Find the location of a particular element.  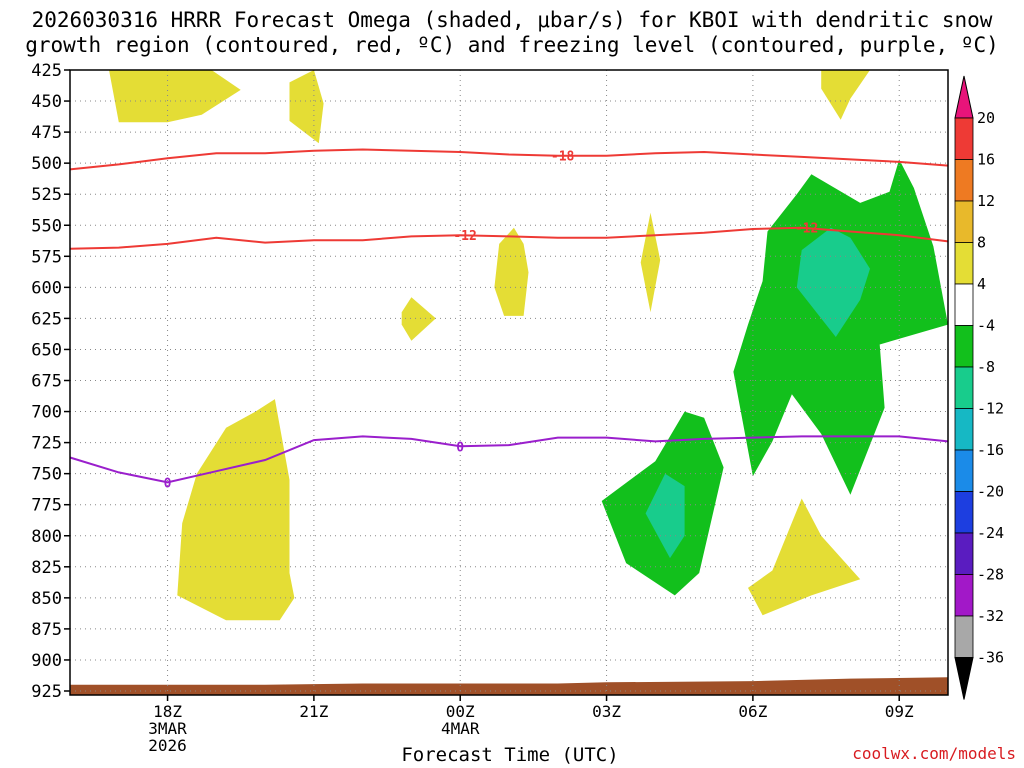

x-tick-label-33-0: 09Z is located at coordinates (899, 711).